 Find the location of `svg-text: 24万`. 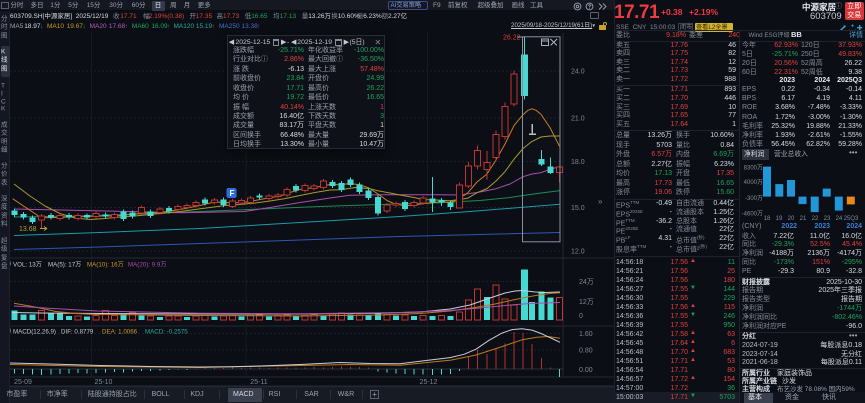

svg-text: 24万 is located at coordinates (586, 282).